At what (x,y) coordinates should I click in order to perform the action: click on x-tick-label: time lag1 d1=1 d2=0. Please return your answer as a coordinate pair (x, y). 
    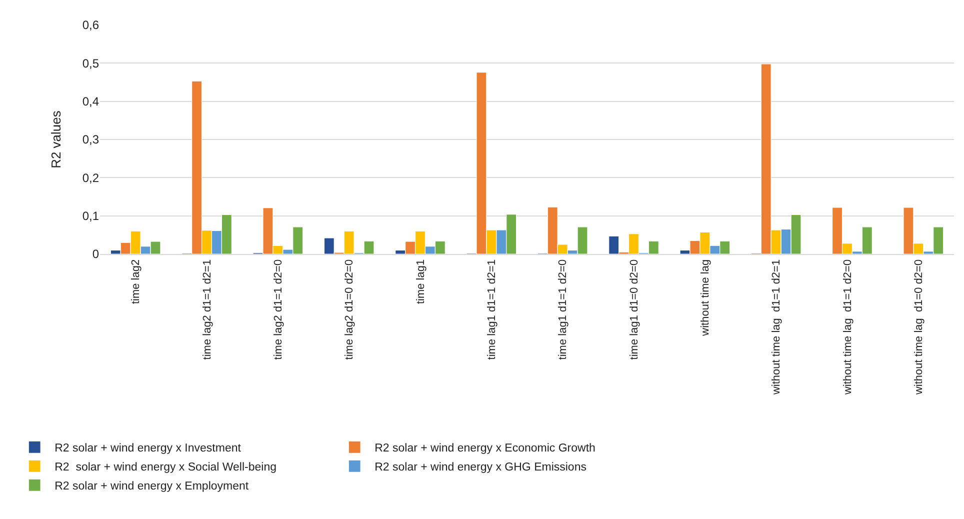
    Looking at the image, I should click on (563, 309).